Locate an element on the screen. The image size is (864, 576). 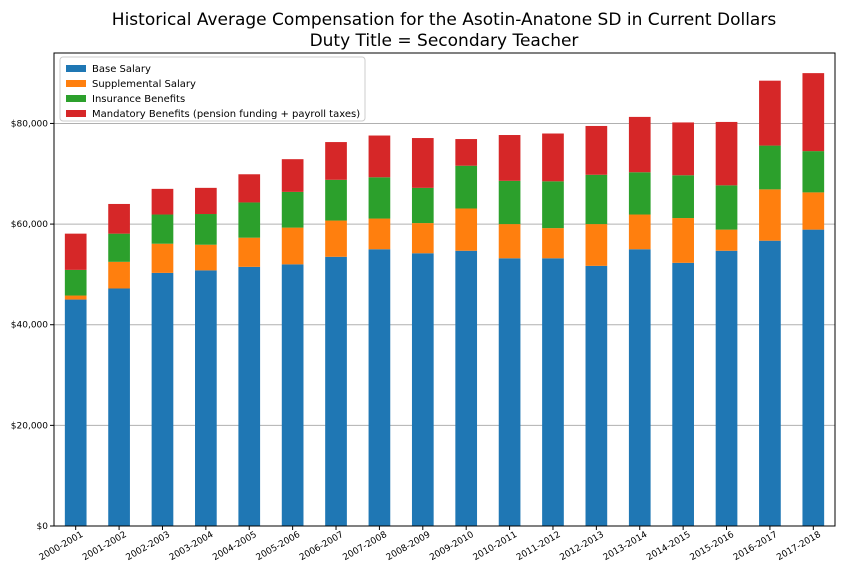
y-tick-label: $20,000 is located at coordinates (29, 426).